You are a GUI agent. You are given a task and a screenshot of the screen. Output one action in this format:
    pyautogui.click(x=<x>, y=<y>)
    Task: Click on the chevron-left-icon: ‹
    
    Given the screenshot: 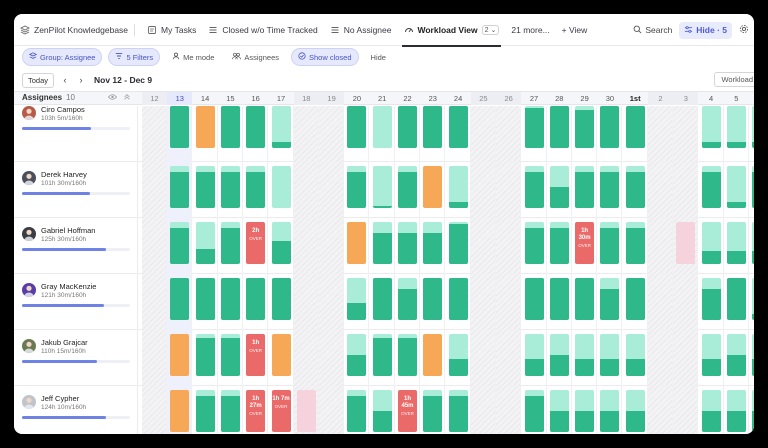 What is the action you would take?
    pyautogui.click(x=65, y=80)
    